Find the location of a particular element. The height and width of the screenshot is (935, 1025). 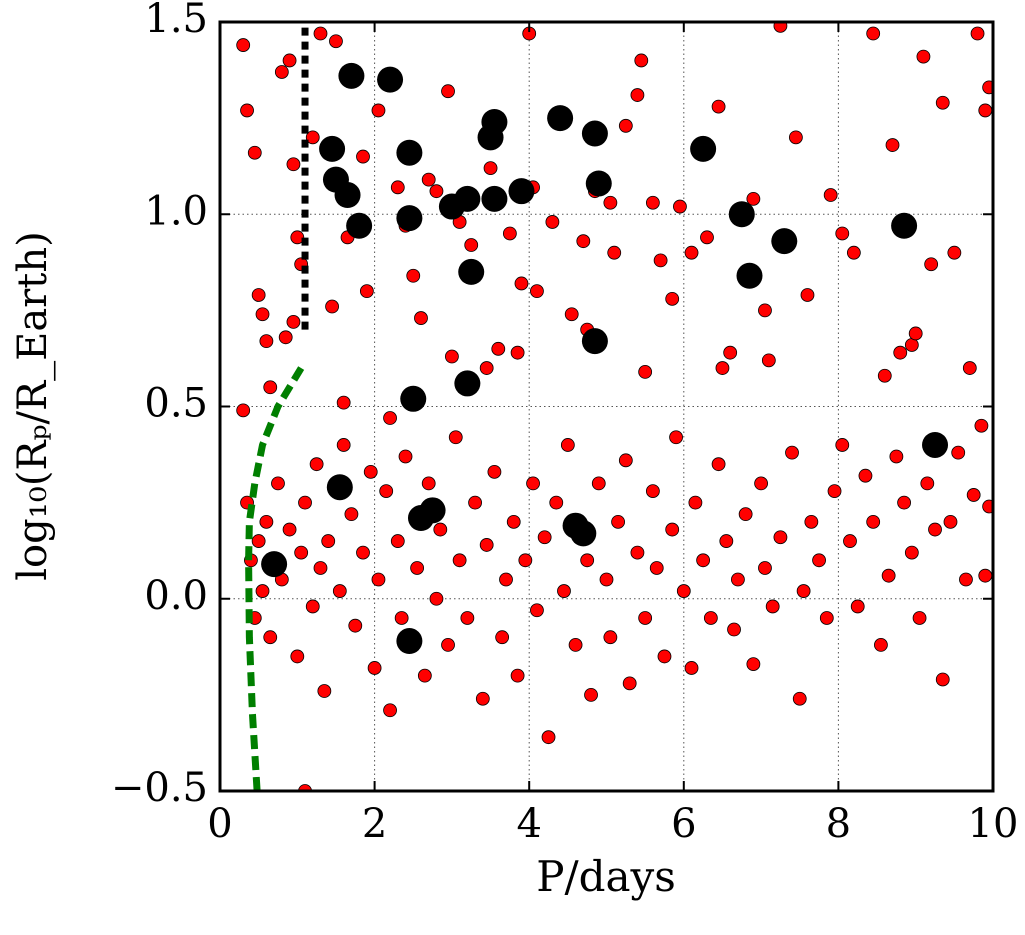

x-tick-label: 0 is located at coordinates (219, 824).